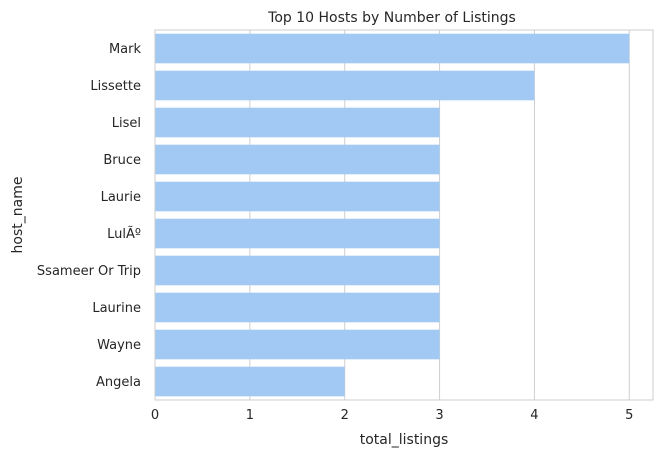 The width and height of the screenshot is (662, 458). I want to click on y-axis-label: host_name, so click(18, 215).